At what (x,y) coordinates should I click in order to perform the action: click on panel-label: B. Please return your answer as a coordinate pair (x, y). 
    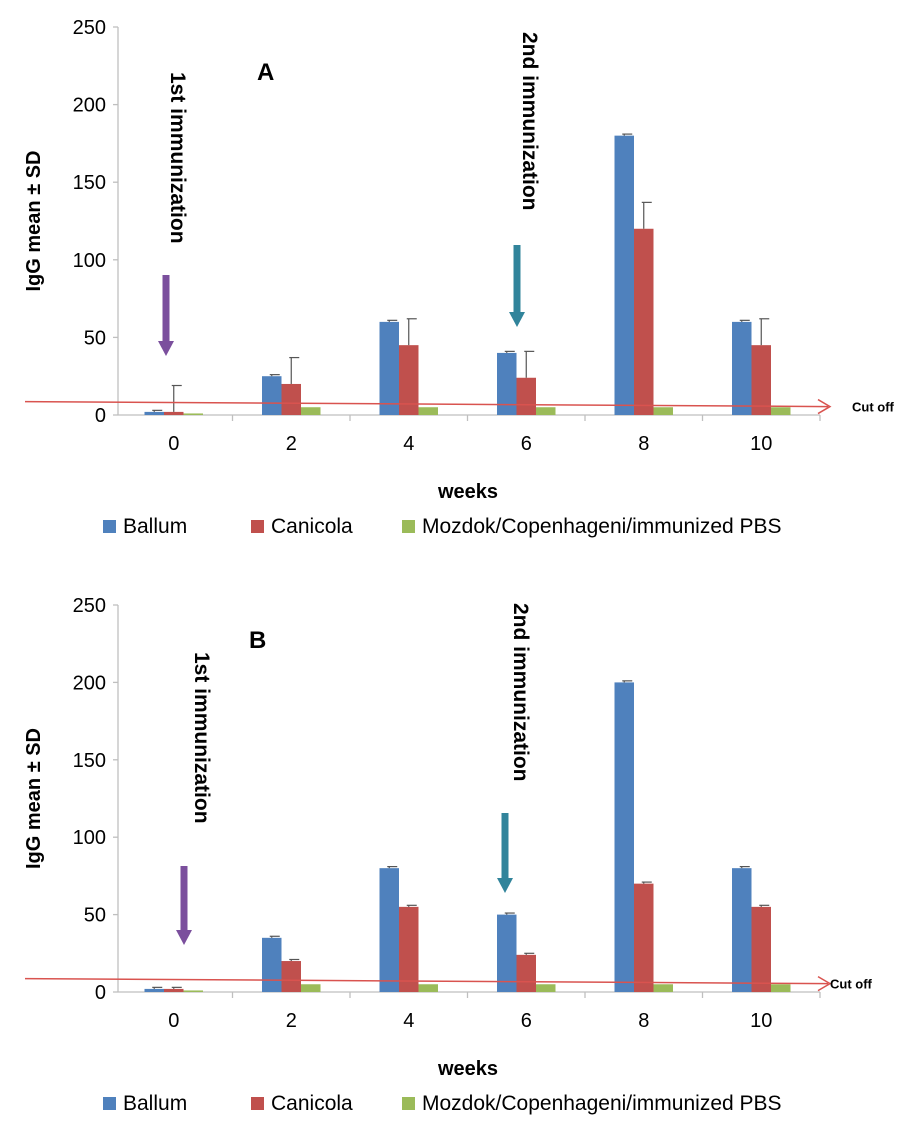
    Looking at the image, I should click on (257, 640).